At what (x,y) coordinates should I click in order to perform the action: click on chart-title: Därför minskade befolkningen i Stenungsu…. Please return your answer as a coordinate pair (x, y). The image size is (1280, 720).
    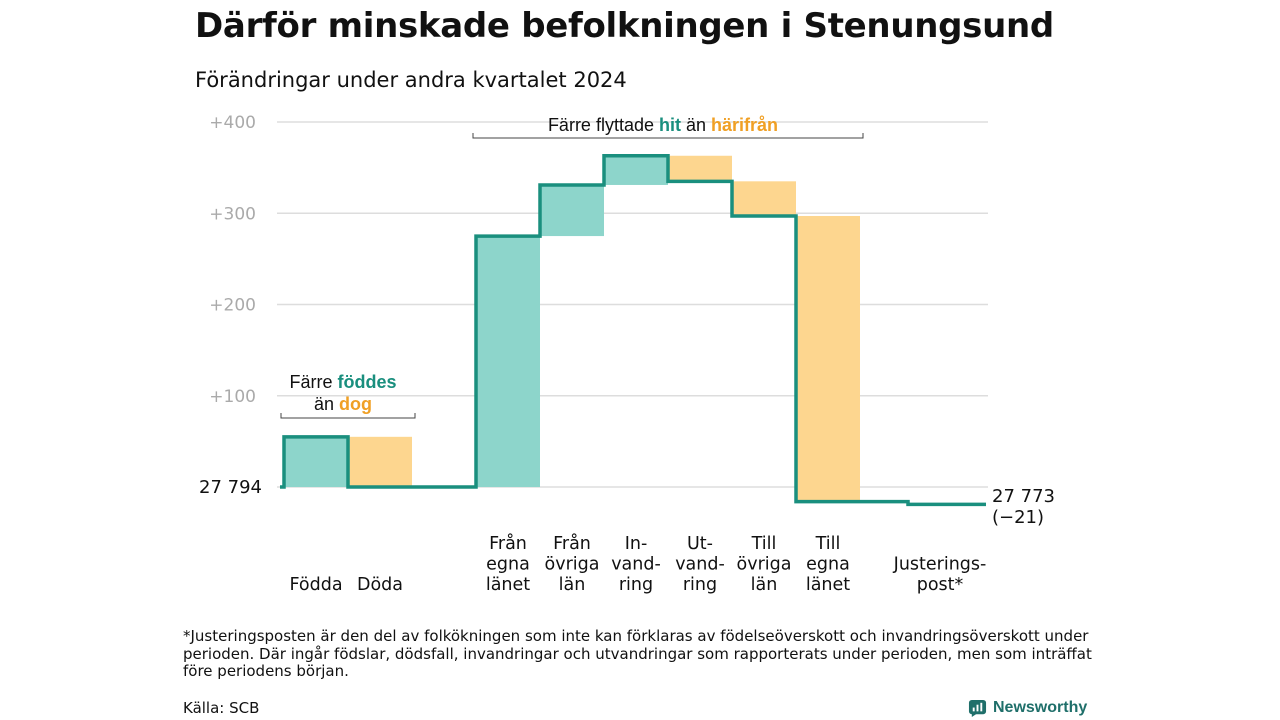
    Looking at the image, I should click on (624, 26).